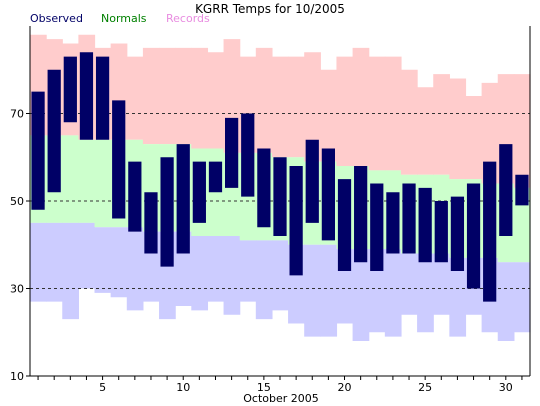  I want to click on y-tick-label: 50, so click(17, 201).